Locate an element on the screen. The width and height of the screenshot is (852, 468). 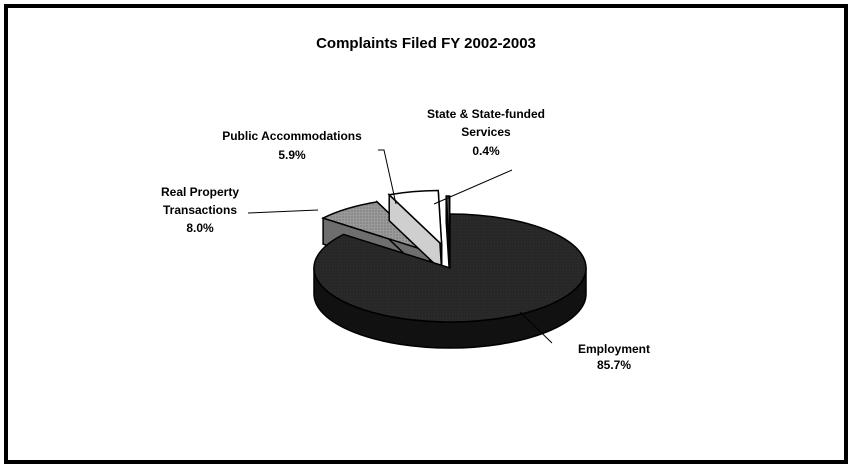
slice-state-services is located at coordinates (448, 236).